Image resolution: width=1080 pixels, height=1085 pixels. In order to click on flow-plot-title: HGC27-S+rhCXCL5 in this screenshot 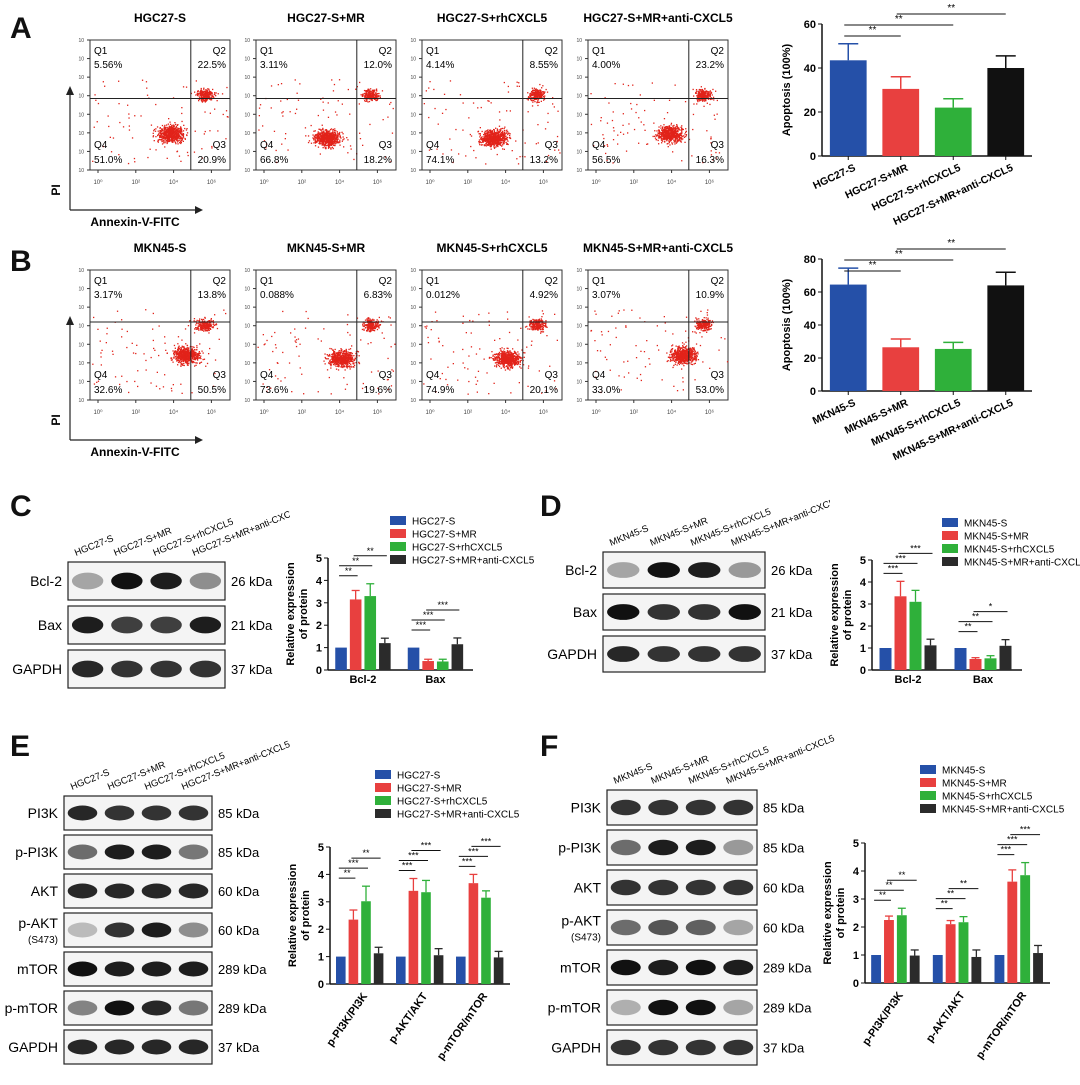, I will do `click(492, 18)`.